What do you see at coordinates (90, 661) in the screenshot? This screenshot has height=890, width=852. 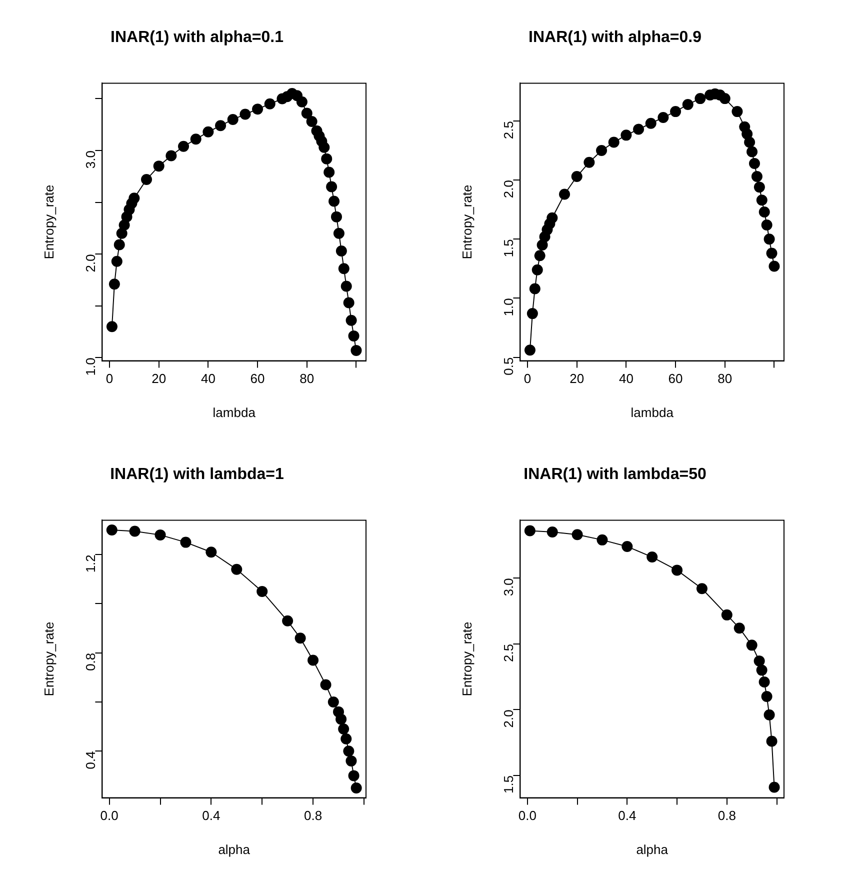 I see `y-tick-label: 0.8` at bounding box center [90, 661].